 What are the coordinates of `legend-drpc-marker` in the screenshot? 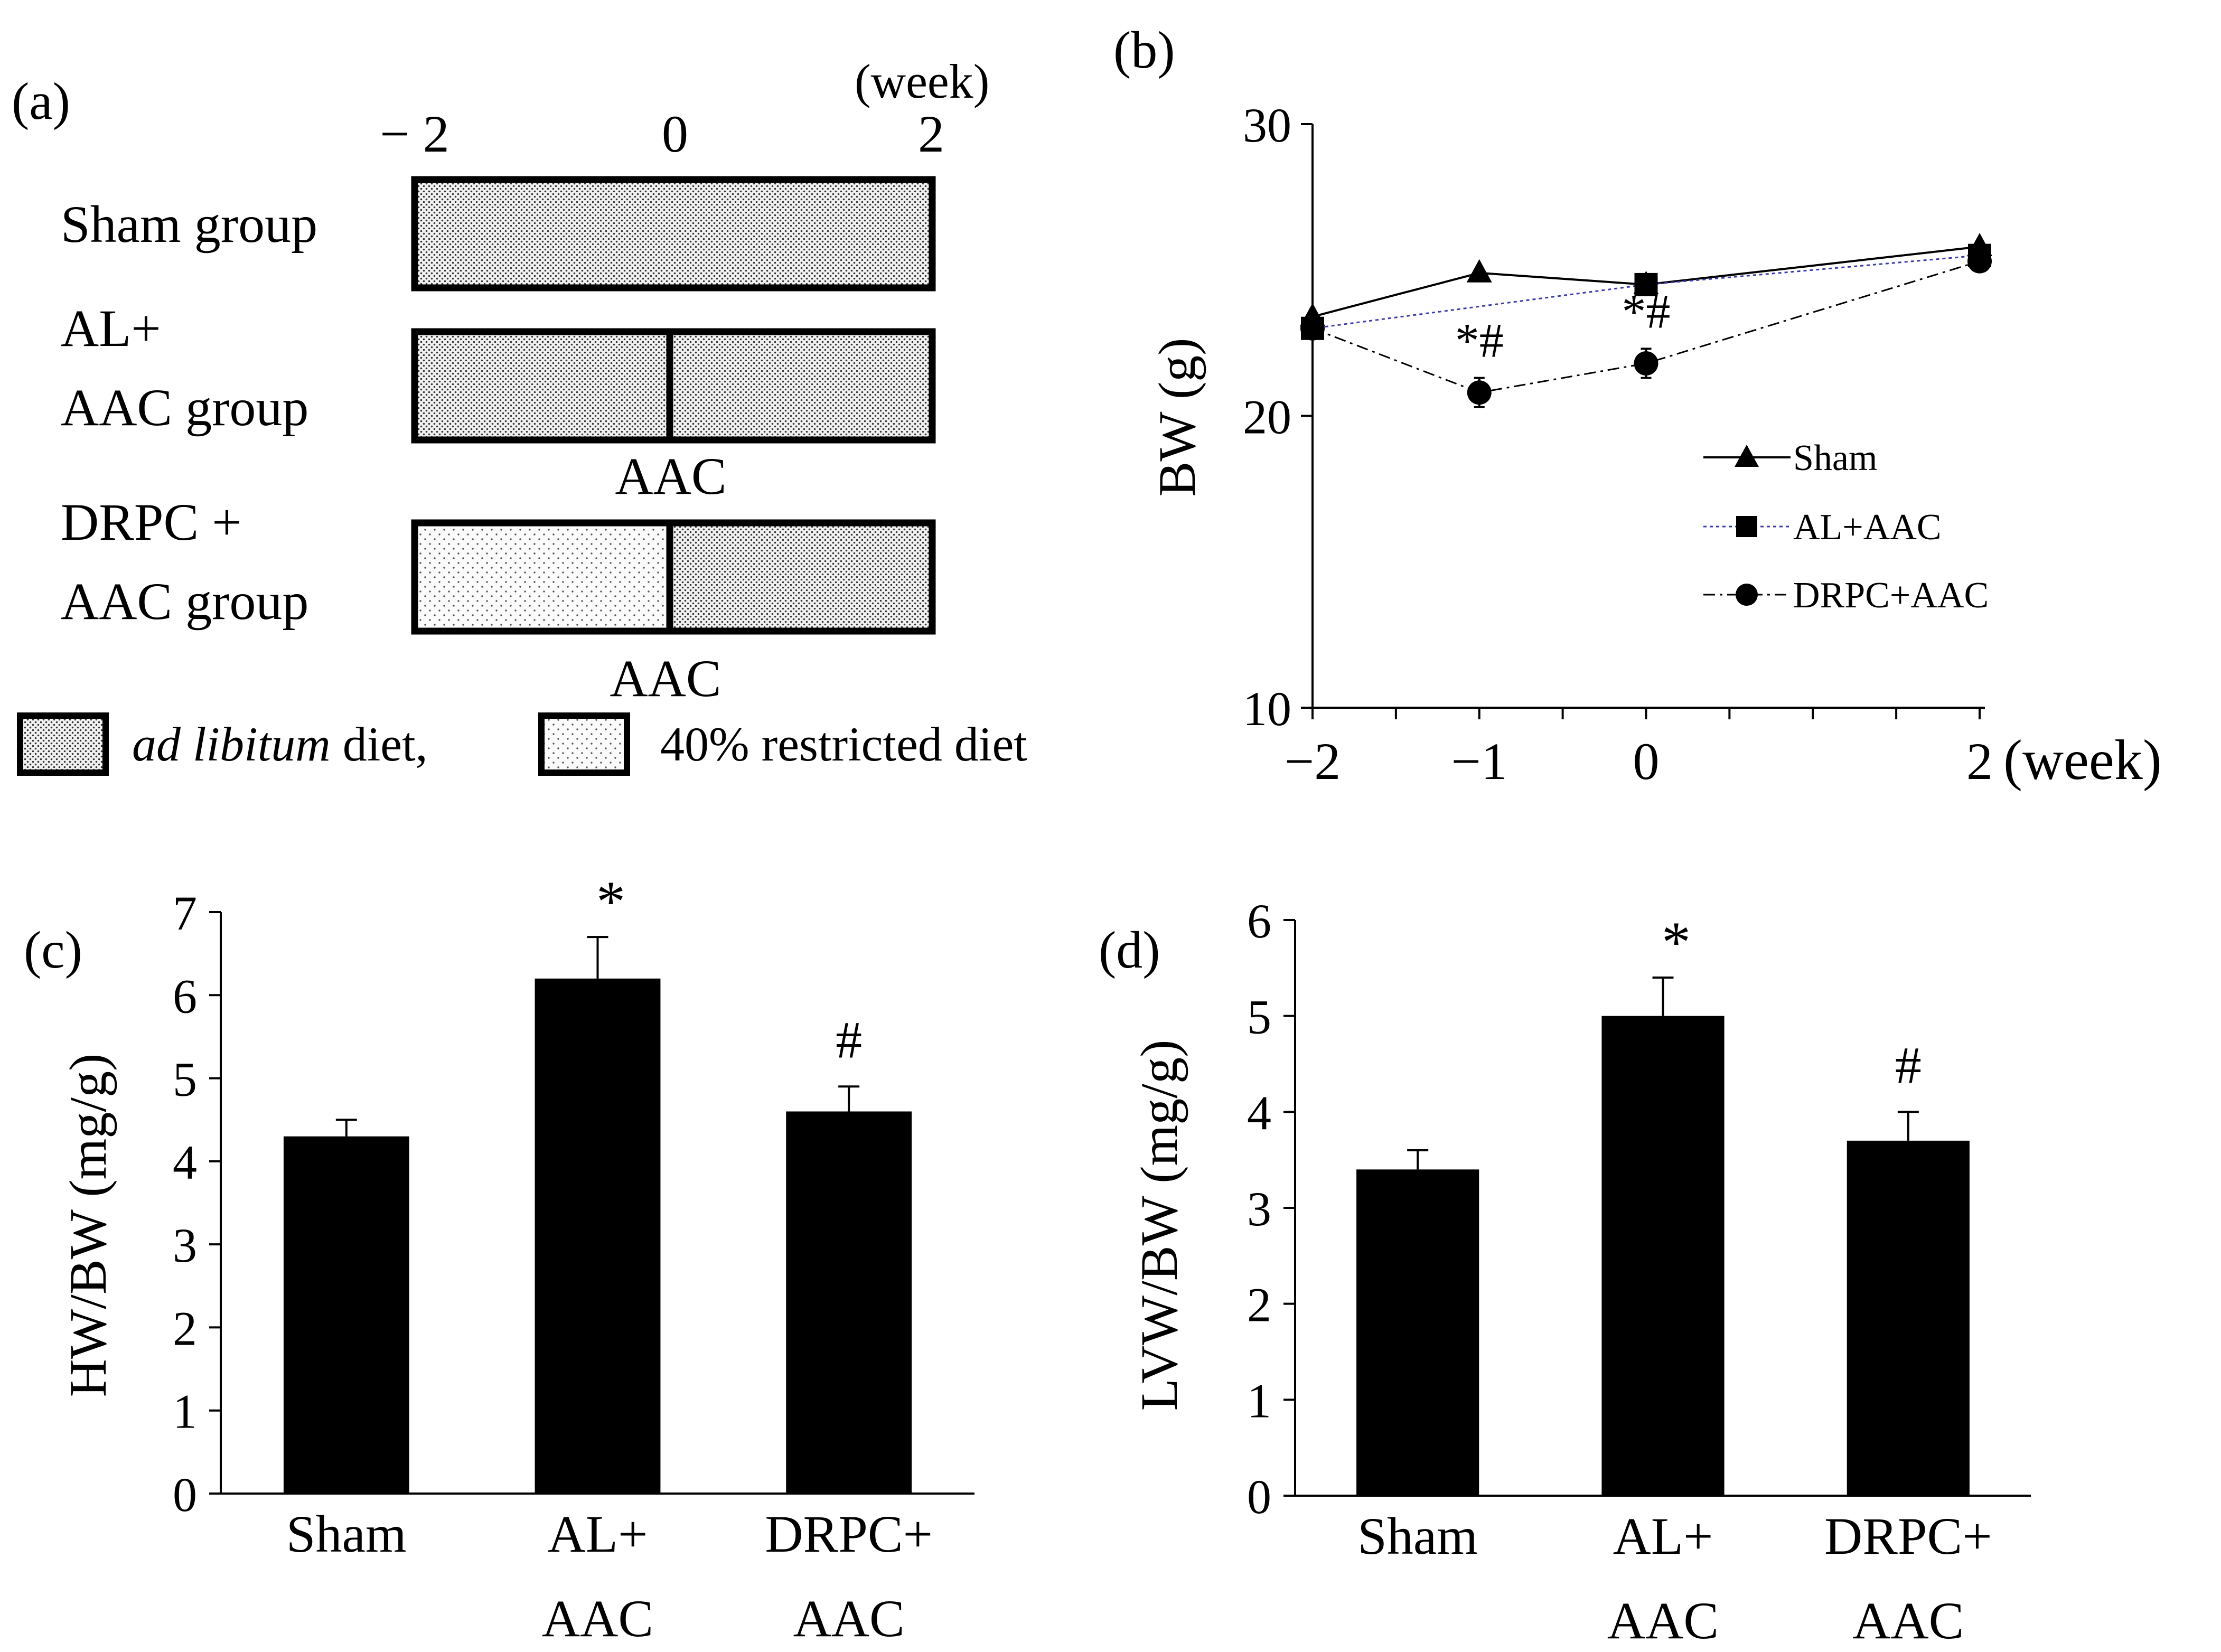 It's located at (1747, 595).